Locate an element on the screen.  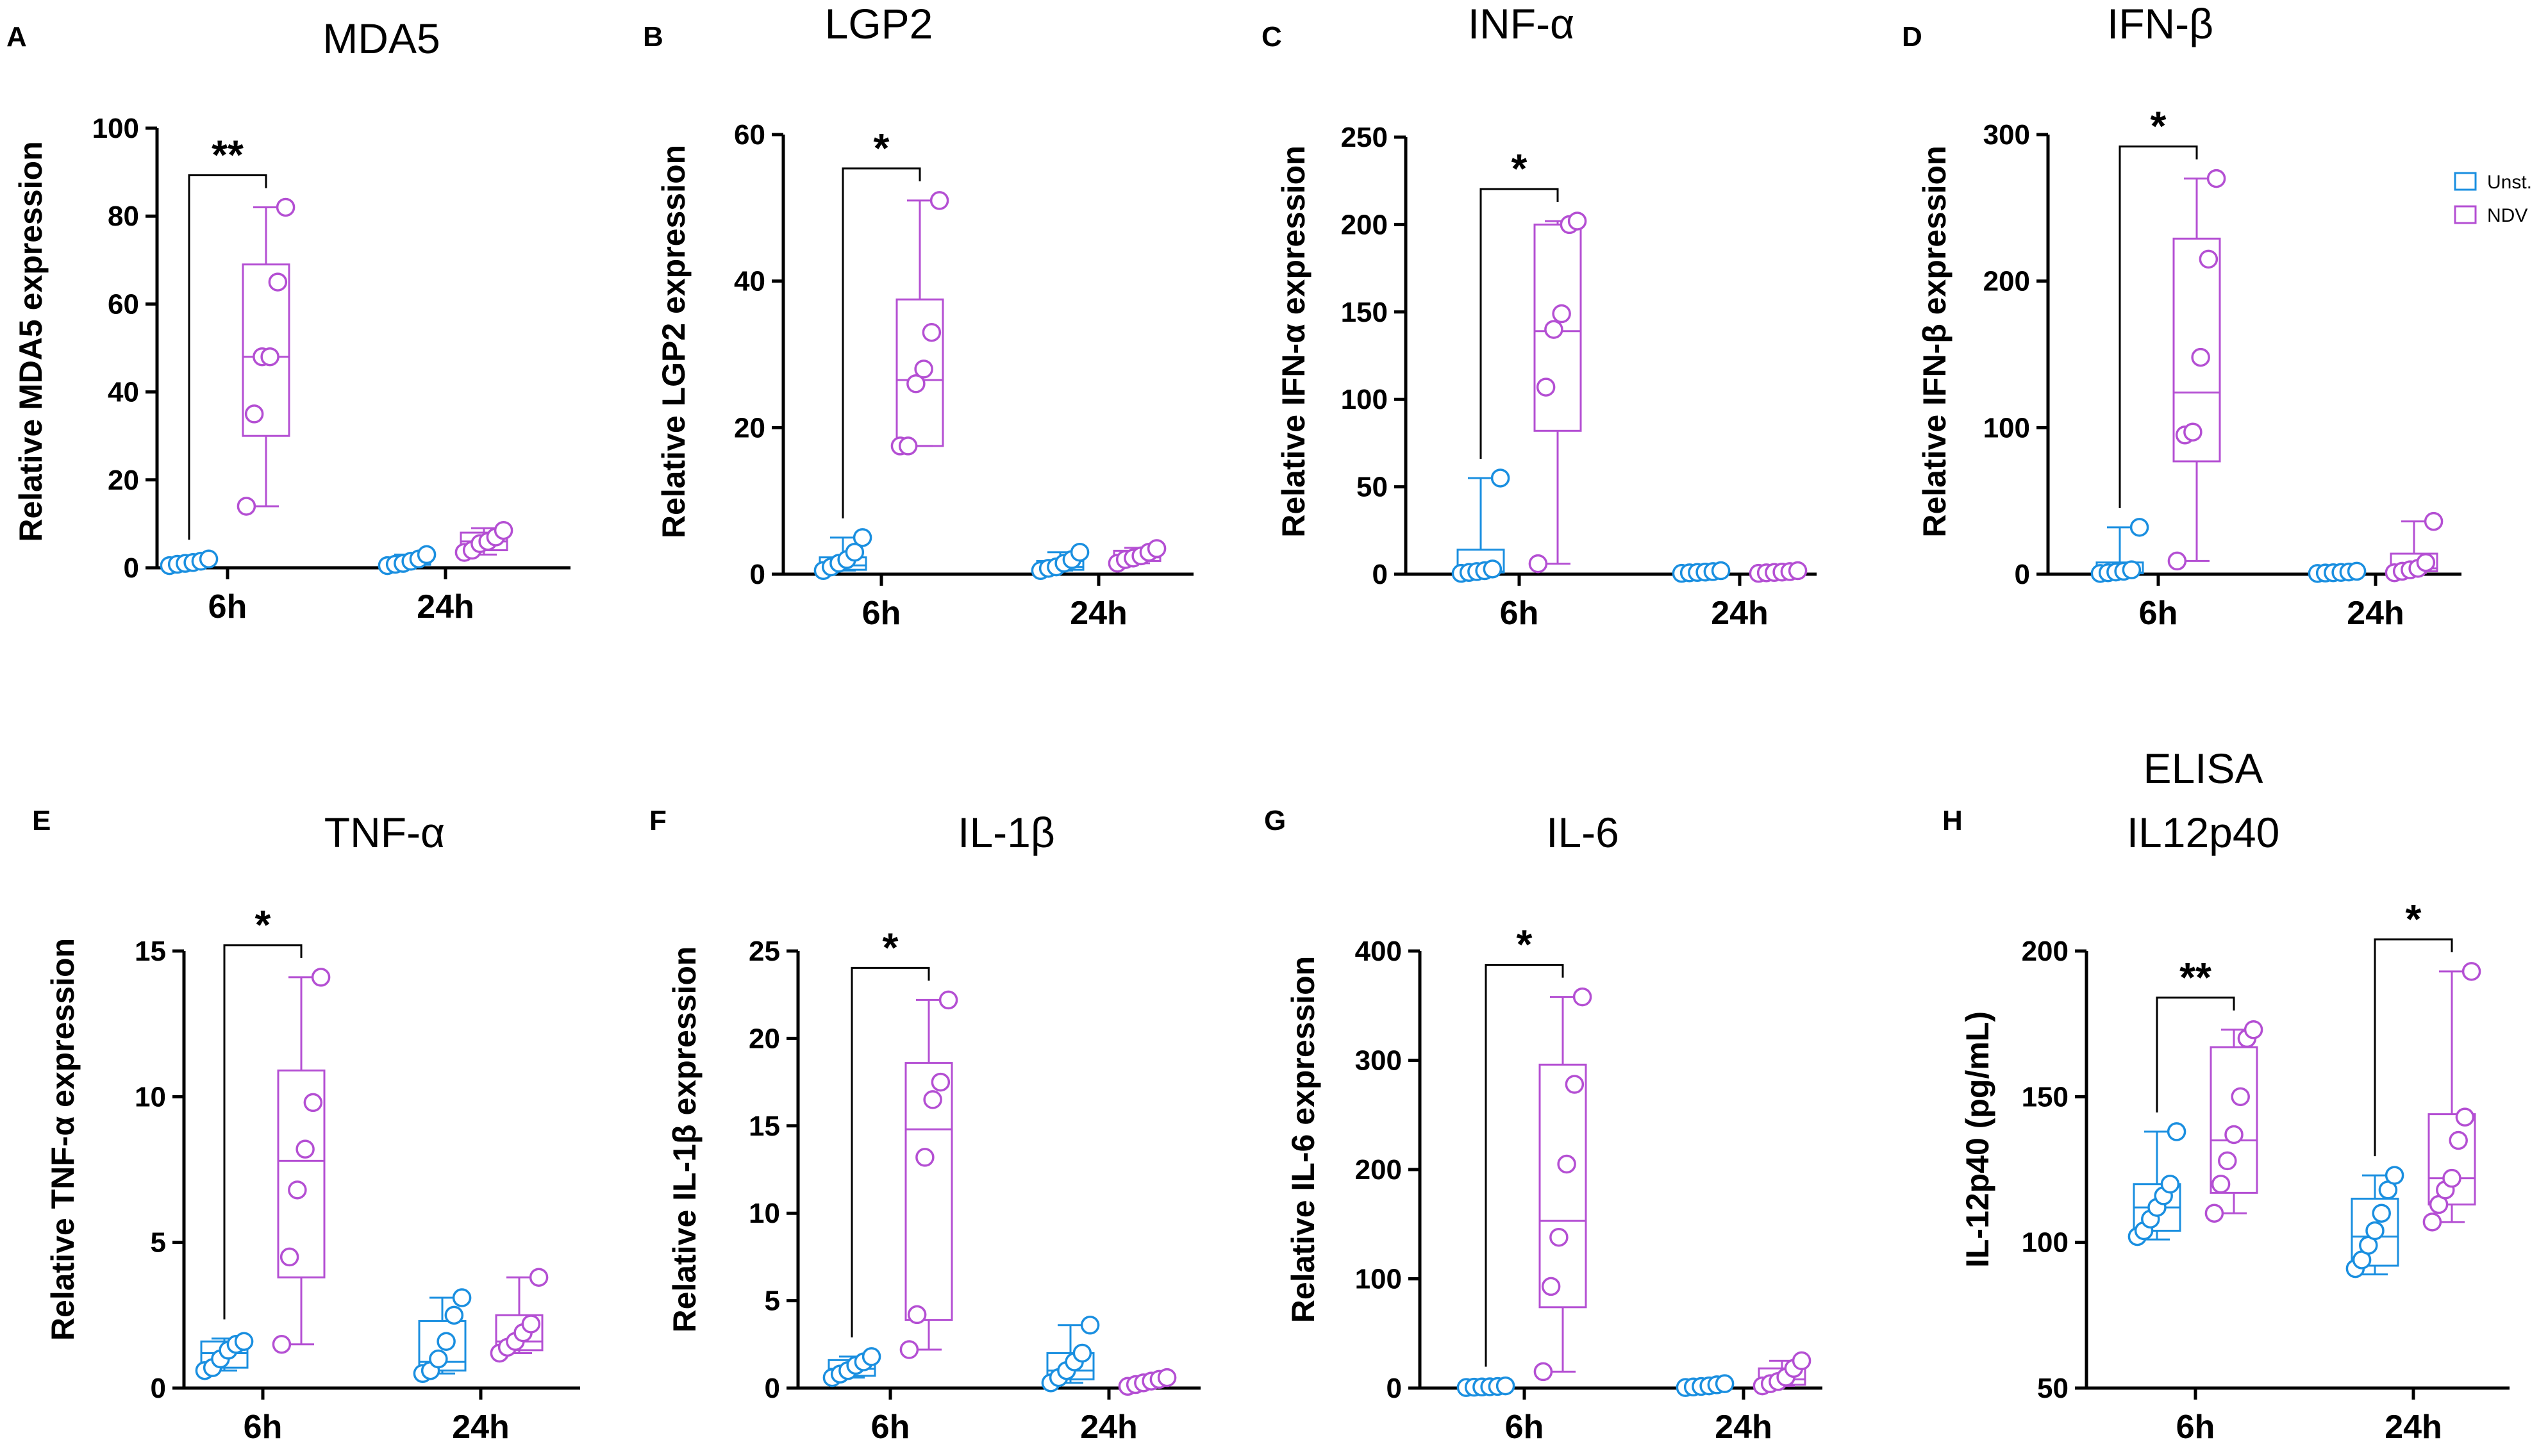
y-tick-label: 20 is located at coordinates (764, 1038).